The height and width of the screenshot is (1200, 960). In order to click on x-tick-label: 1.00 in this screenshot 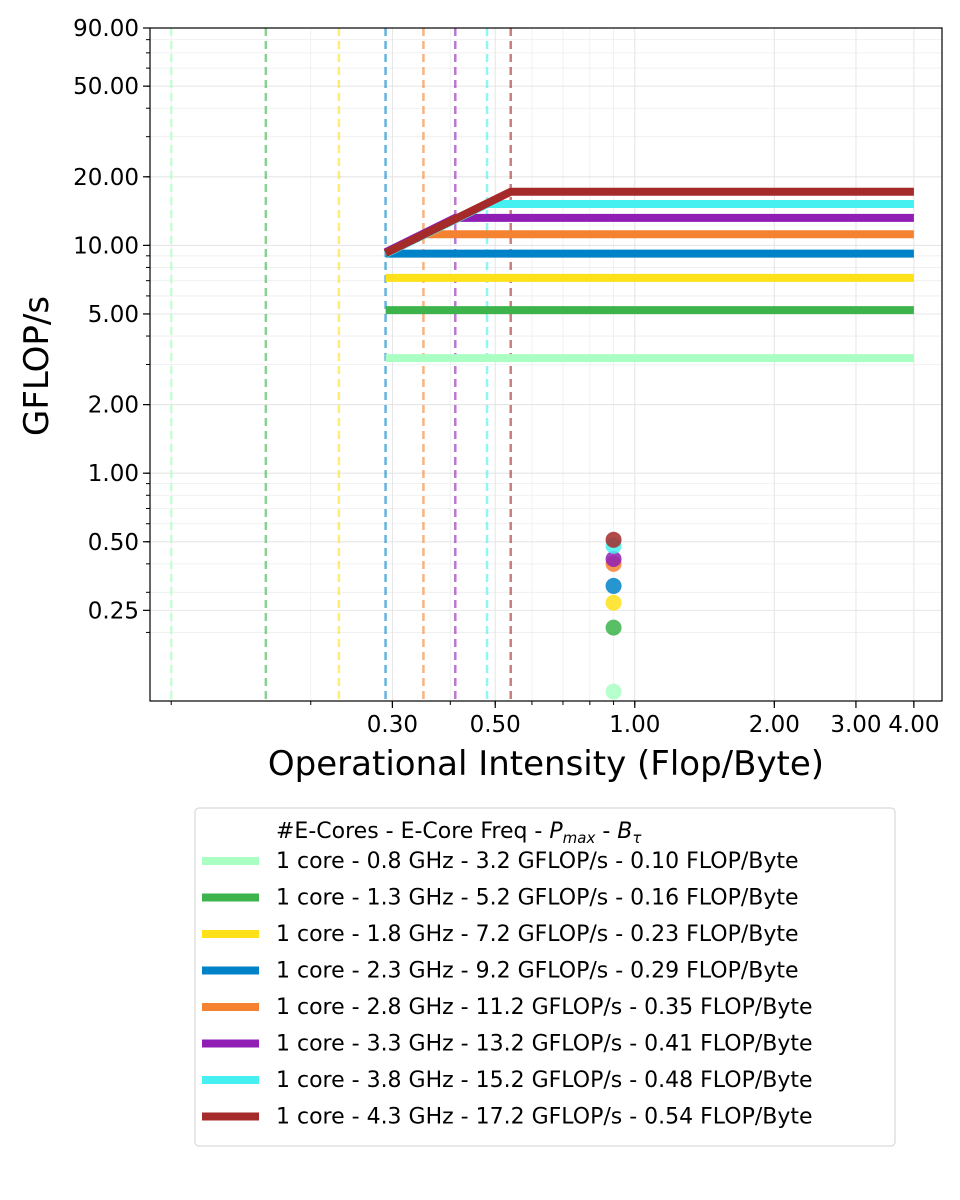, I will do `click(634, 725)`.